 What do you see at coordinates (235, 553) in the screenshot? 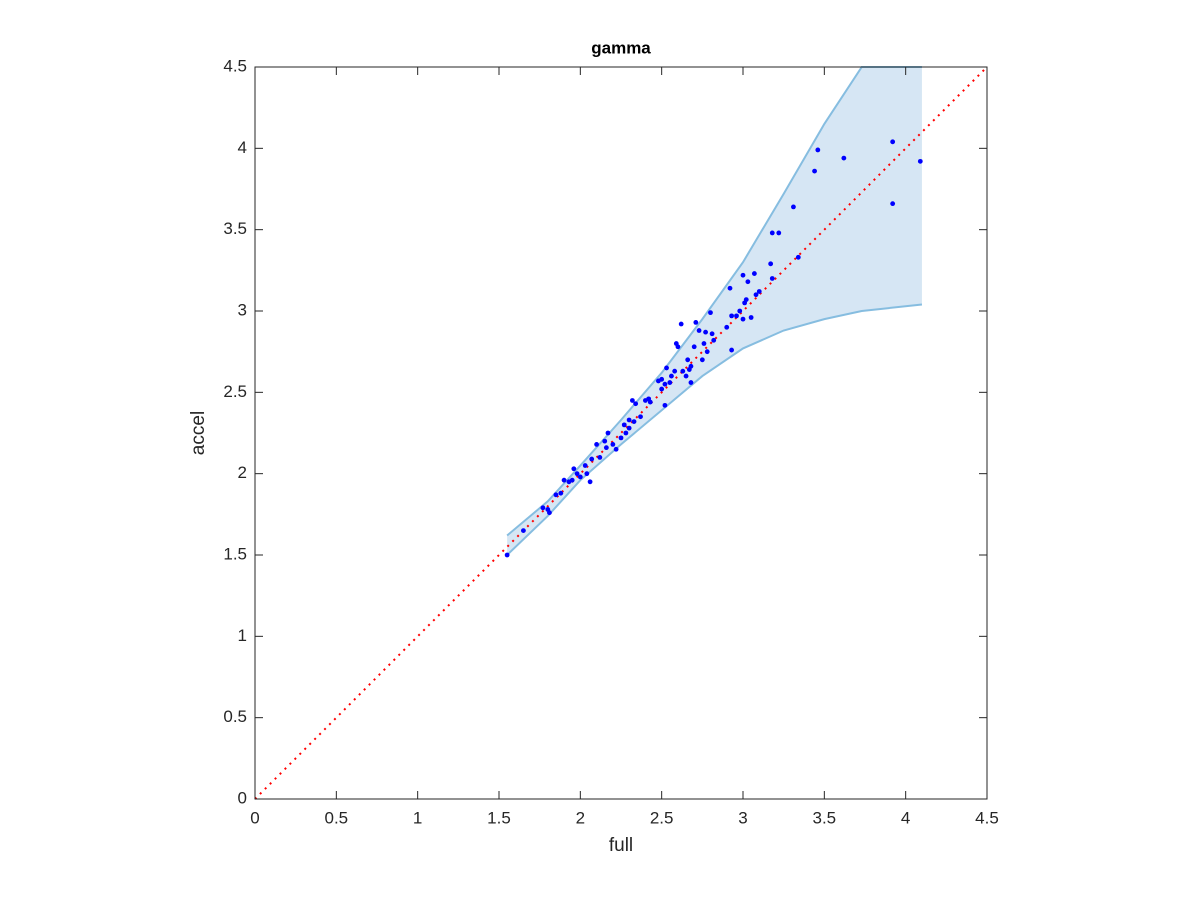
I see `y-tick-label: 1.5` at bounding box center [235, 553].